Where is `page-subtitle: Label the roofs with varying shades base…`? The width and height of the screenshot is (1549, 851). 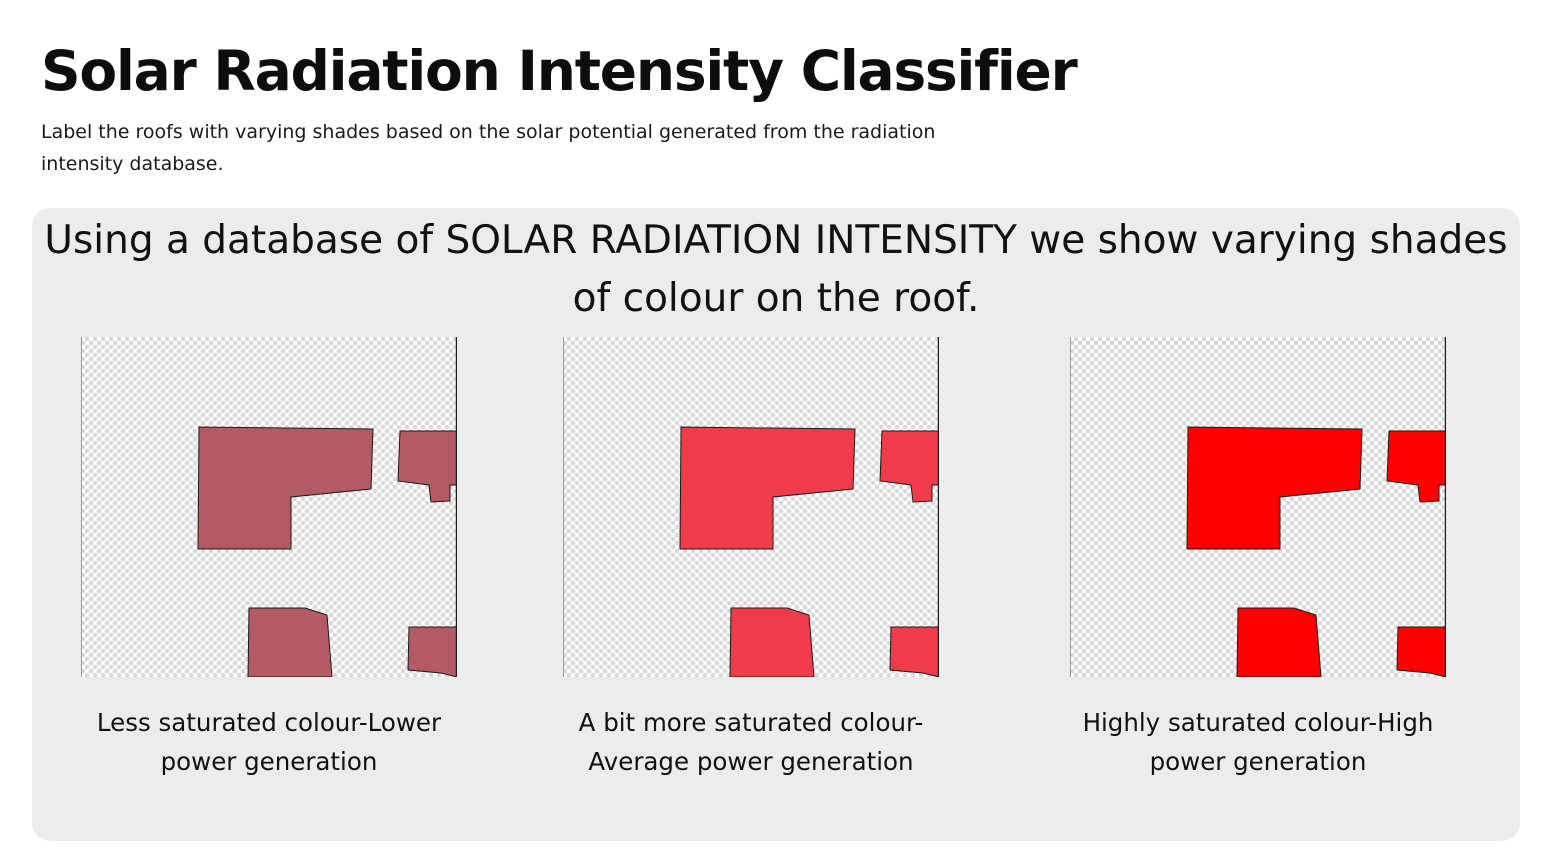
page-subtitle: Label the roofs with varying shades base… is located at coordinates (488, 148).